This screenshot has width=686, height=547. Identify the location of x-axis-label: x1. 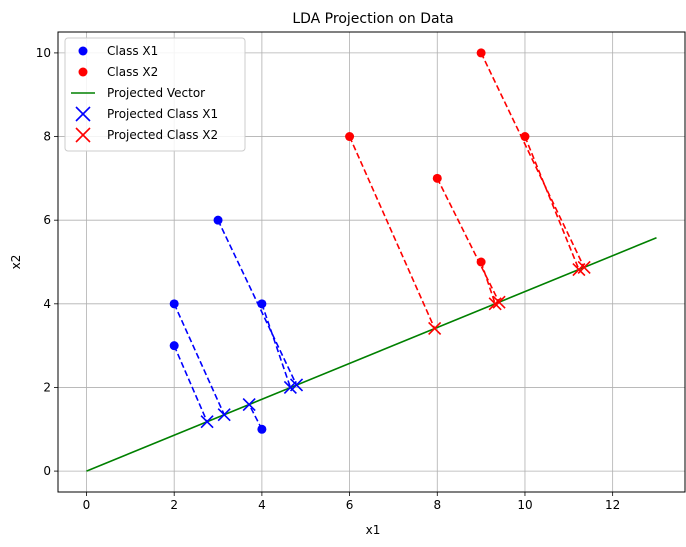
(373, 530).